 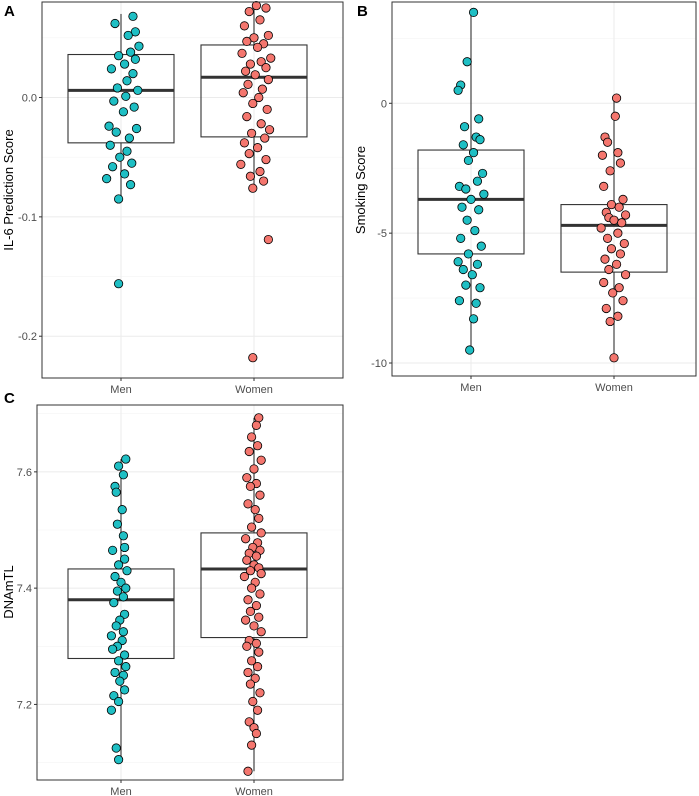 I want to click on panel-b-x-tick-label: Men, so click(x=470, y=388).